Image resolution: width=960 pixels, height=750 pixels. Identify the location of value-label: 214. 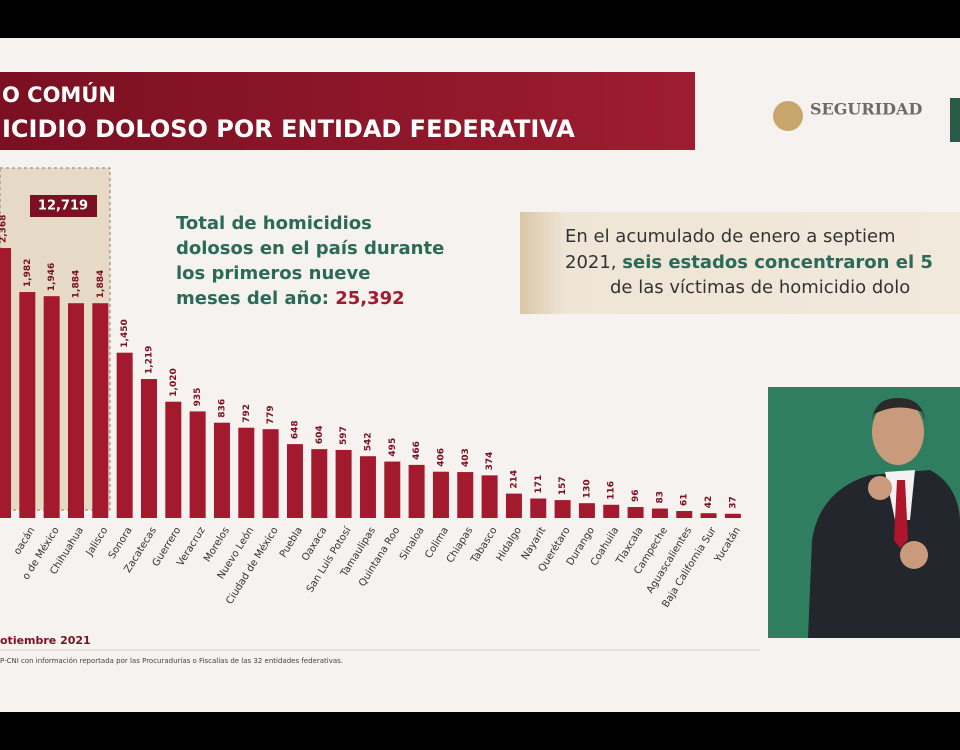
(514, 479).